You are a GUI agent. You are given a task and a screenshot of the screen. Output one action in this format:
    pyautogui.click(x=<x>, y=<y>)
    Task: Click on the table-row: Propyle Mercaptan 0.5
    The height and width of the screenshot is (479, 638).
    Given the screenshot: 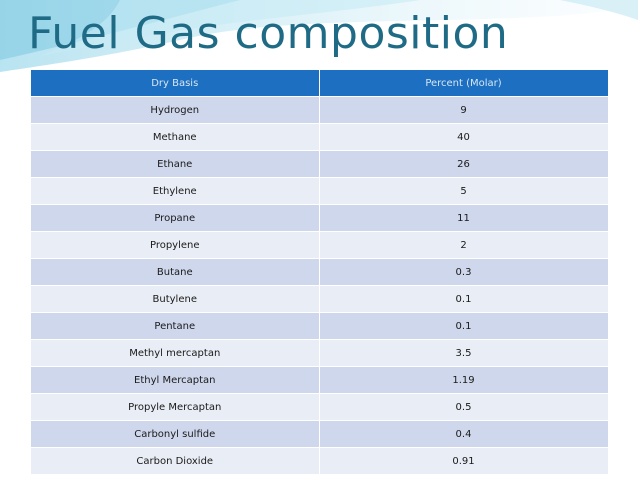 What is the action you would take?
    pyautogui.click(x=320, y=407)
    